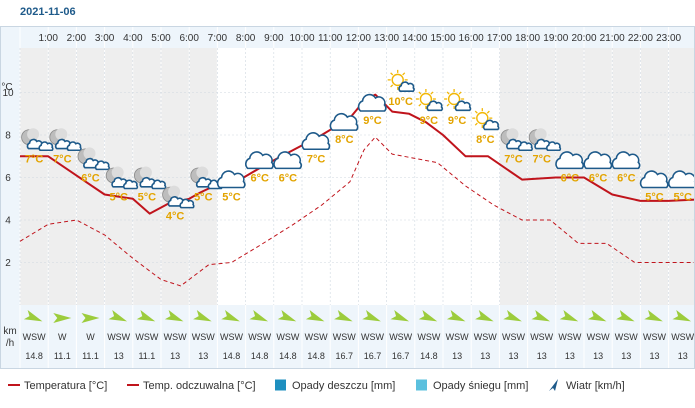 This screenshot has height=408, width=695. I want to click on hour-label: 15:00, so click(442, 38).